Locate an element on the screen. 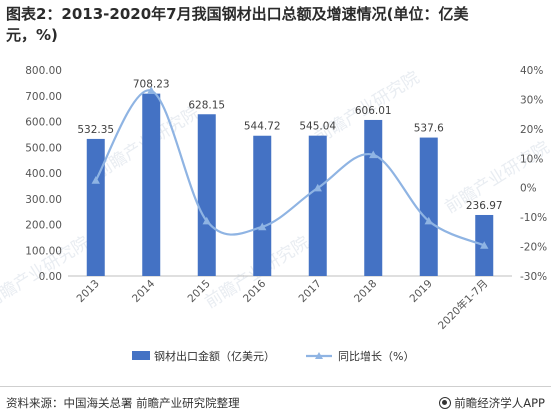  right-axis-tick-label: 0% is located at coordinates (528, 189).